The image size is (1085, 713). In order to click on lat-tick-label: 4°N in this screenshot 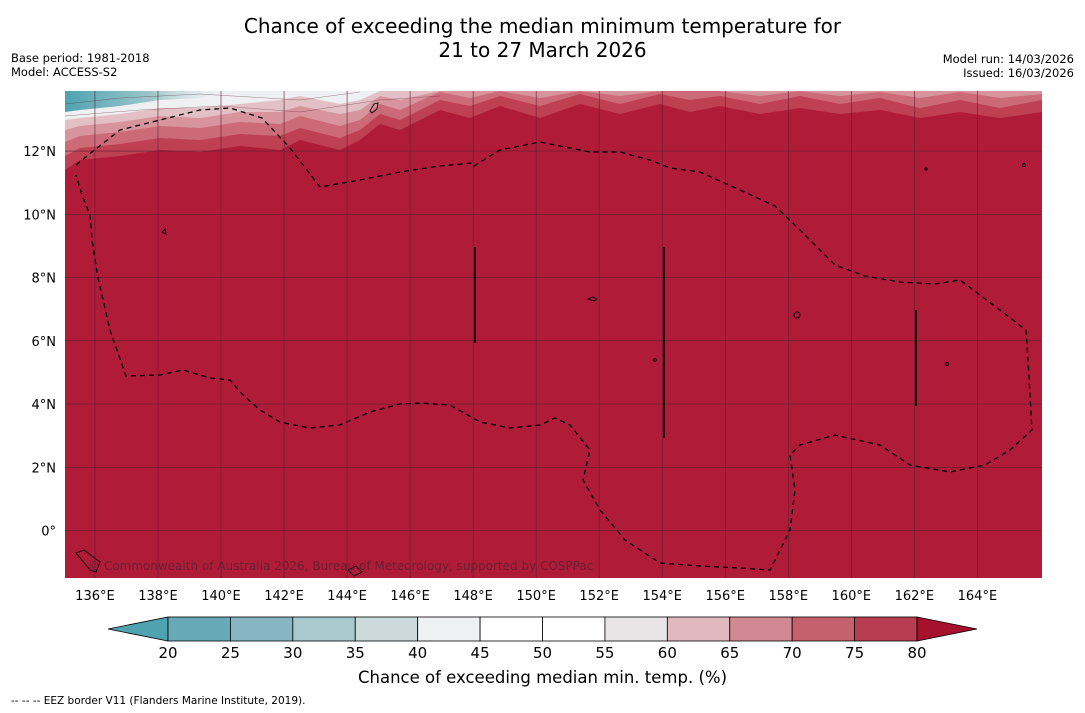, I will do `click(44, 405)`.